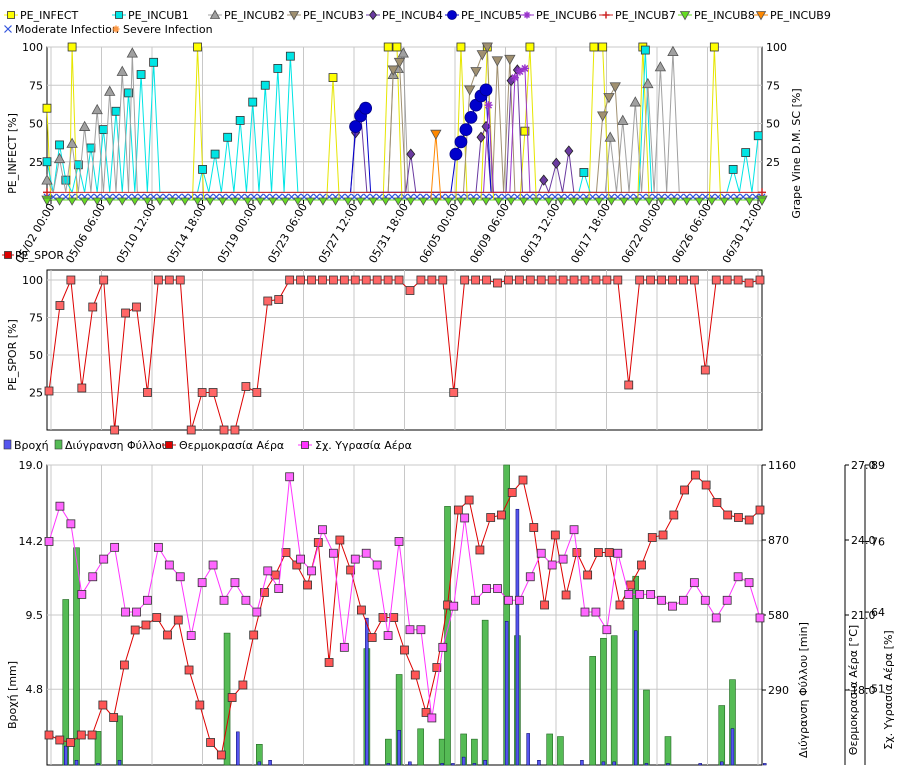 This screenshot has height=772, width=900. Describe the element at coordinates (32, 47) in the screenshot. I see `y-tick-label: 100` at that location.